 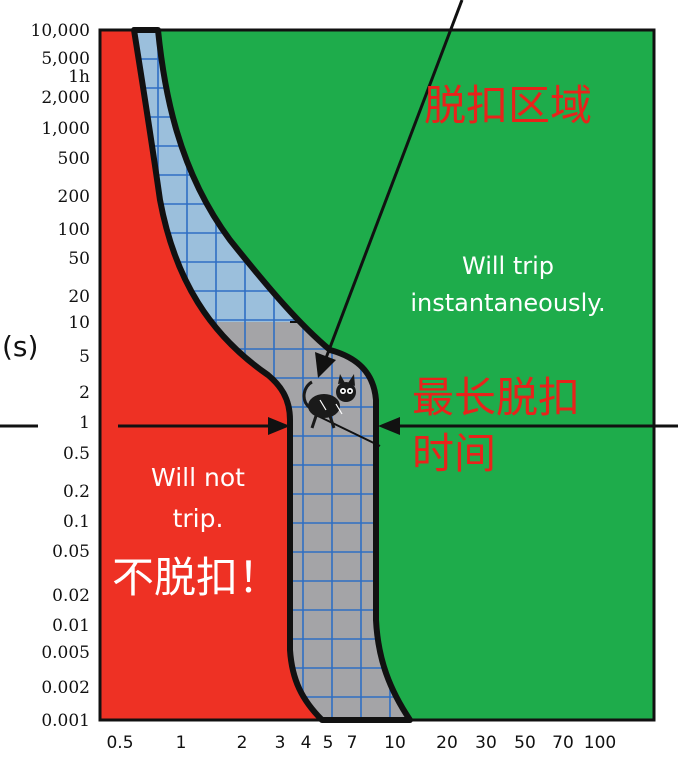 I want to click on y-tick-label: 0.5, so click(x=76, y=454).